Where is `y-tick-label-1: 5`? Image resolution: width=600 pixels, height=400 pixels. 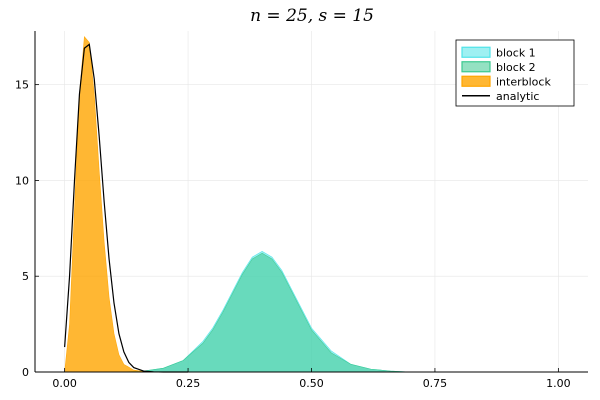
y-tick-label-1: 5 is located at coordinates (25, 276).